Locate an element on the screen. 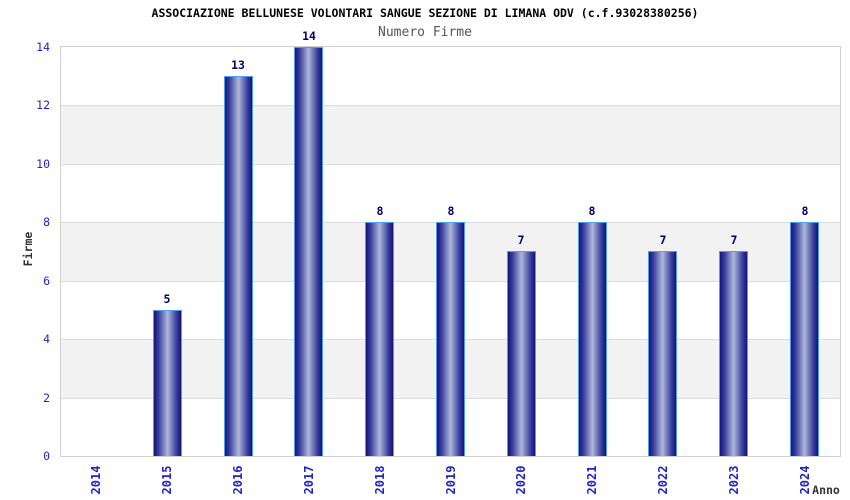 The width and height of the screenshot is (850, 500). x-tick-label: 2015 is located at coordinates (167, 480).